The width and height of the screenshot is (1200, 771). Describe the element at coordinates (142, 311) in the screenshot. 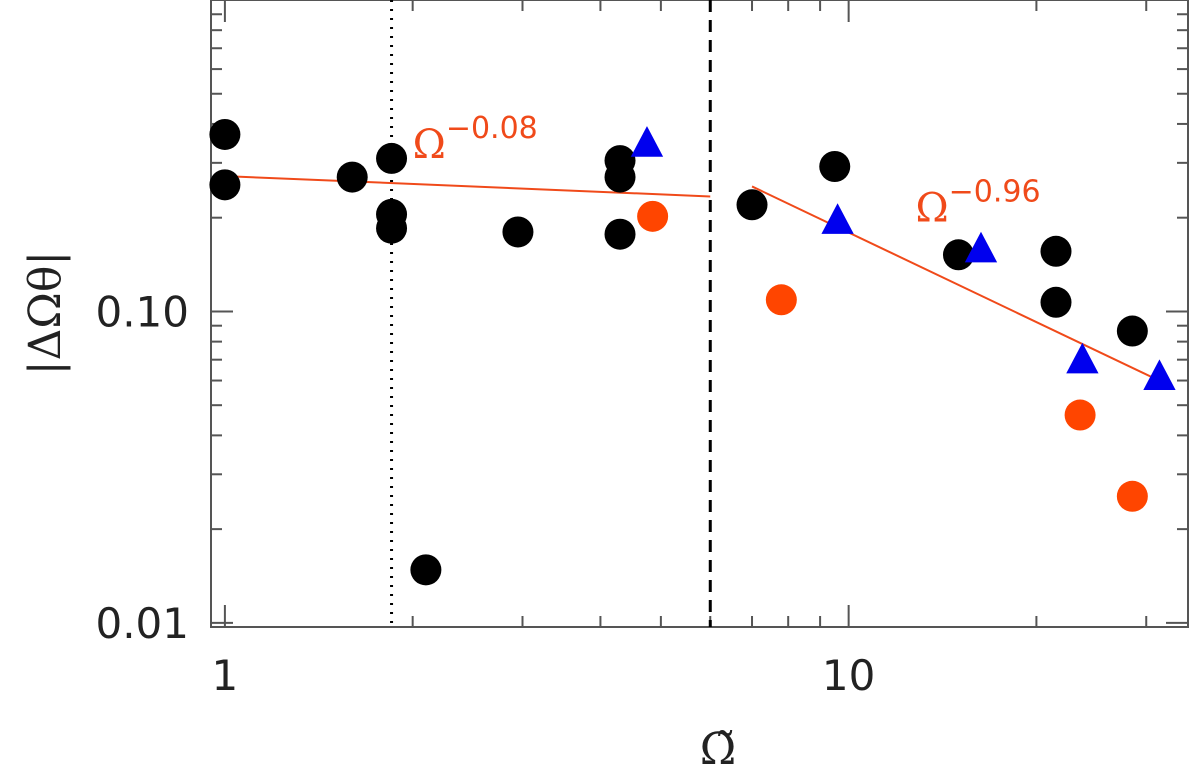

I see `y-tick-label: 0.10` at that location.